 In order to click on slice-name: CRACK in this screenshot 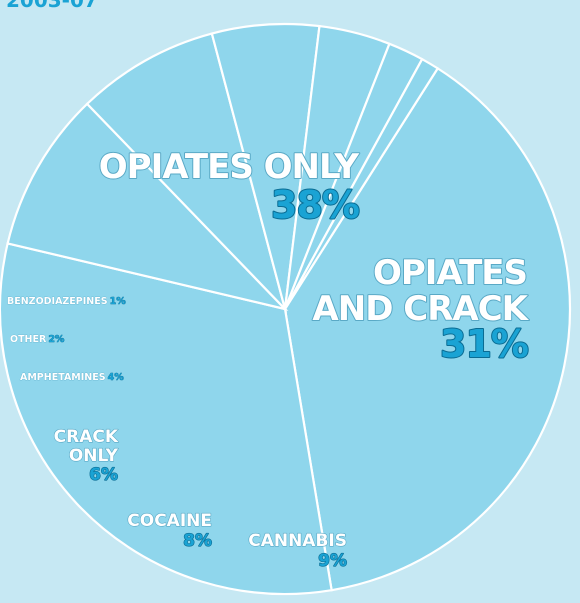, I will do `click(86, 437)`.